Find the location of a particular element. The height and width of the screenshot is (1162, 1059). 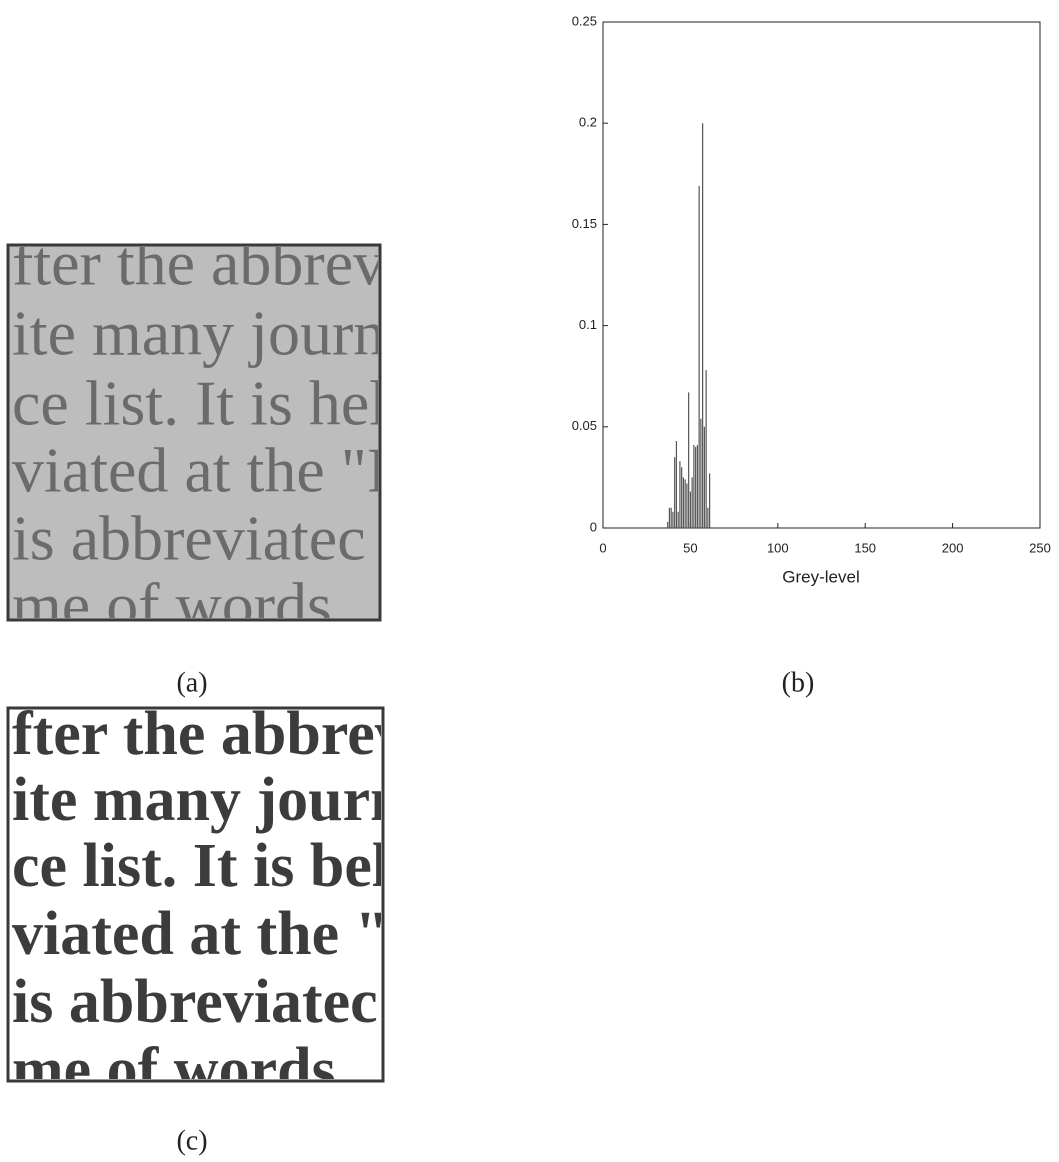

panel-label: (c) is located at coordinates (191, 1140).